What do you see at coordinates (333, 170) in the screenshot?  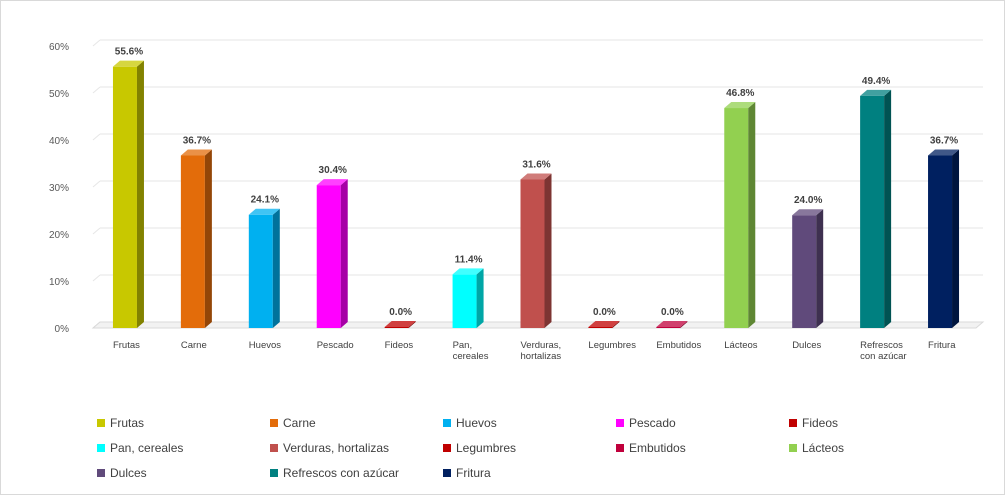 I see `data-label: 30.4%` at bounding box center [333, 170].